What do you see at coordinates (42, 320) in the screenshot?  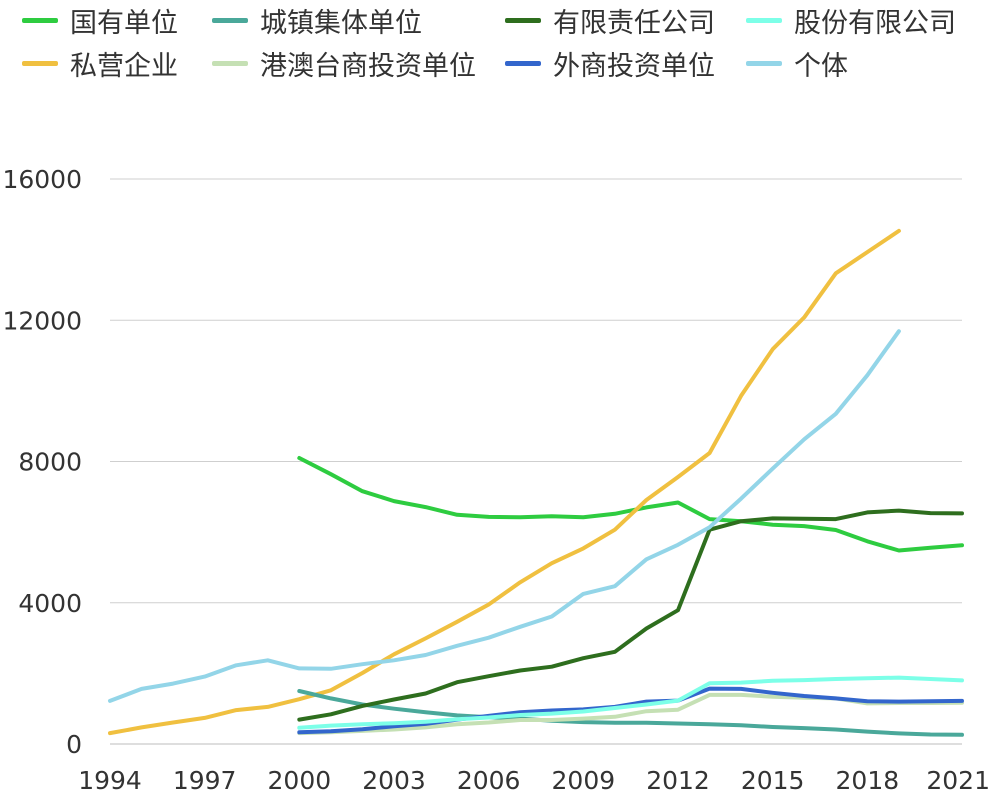 I see `y-tick-label: 12000` at bounding box center [42, 320].